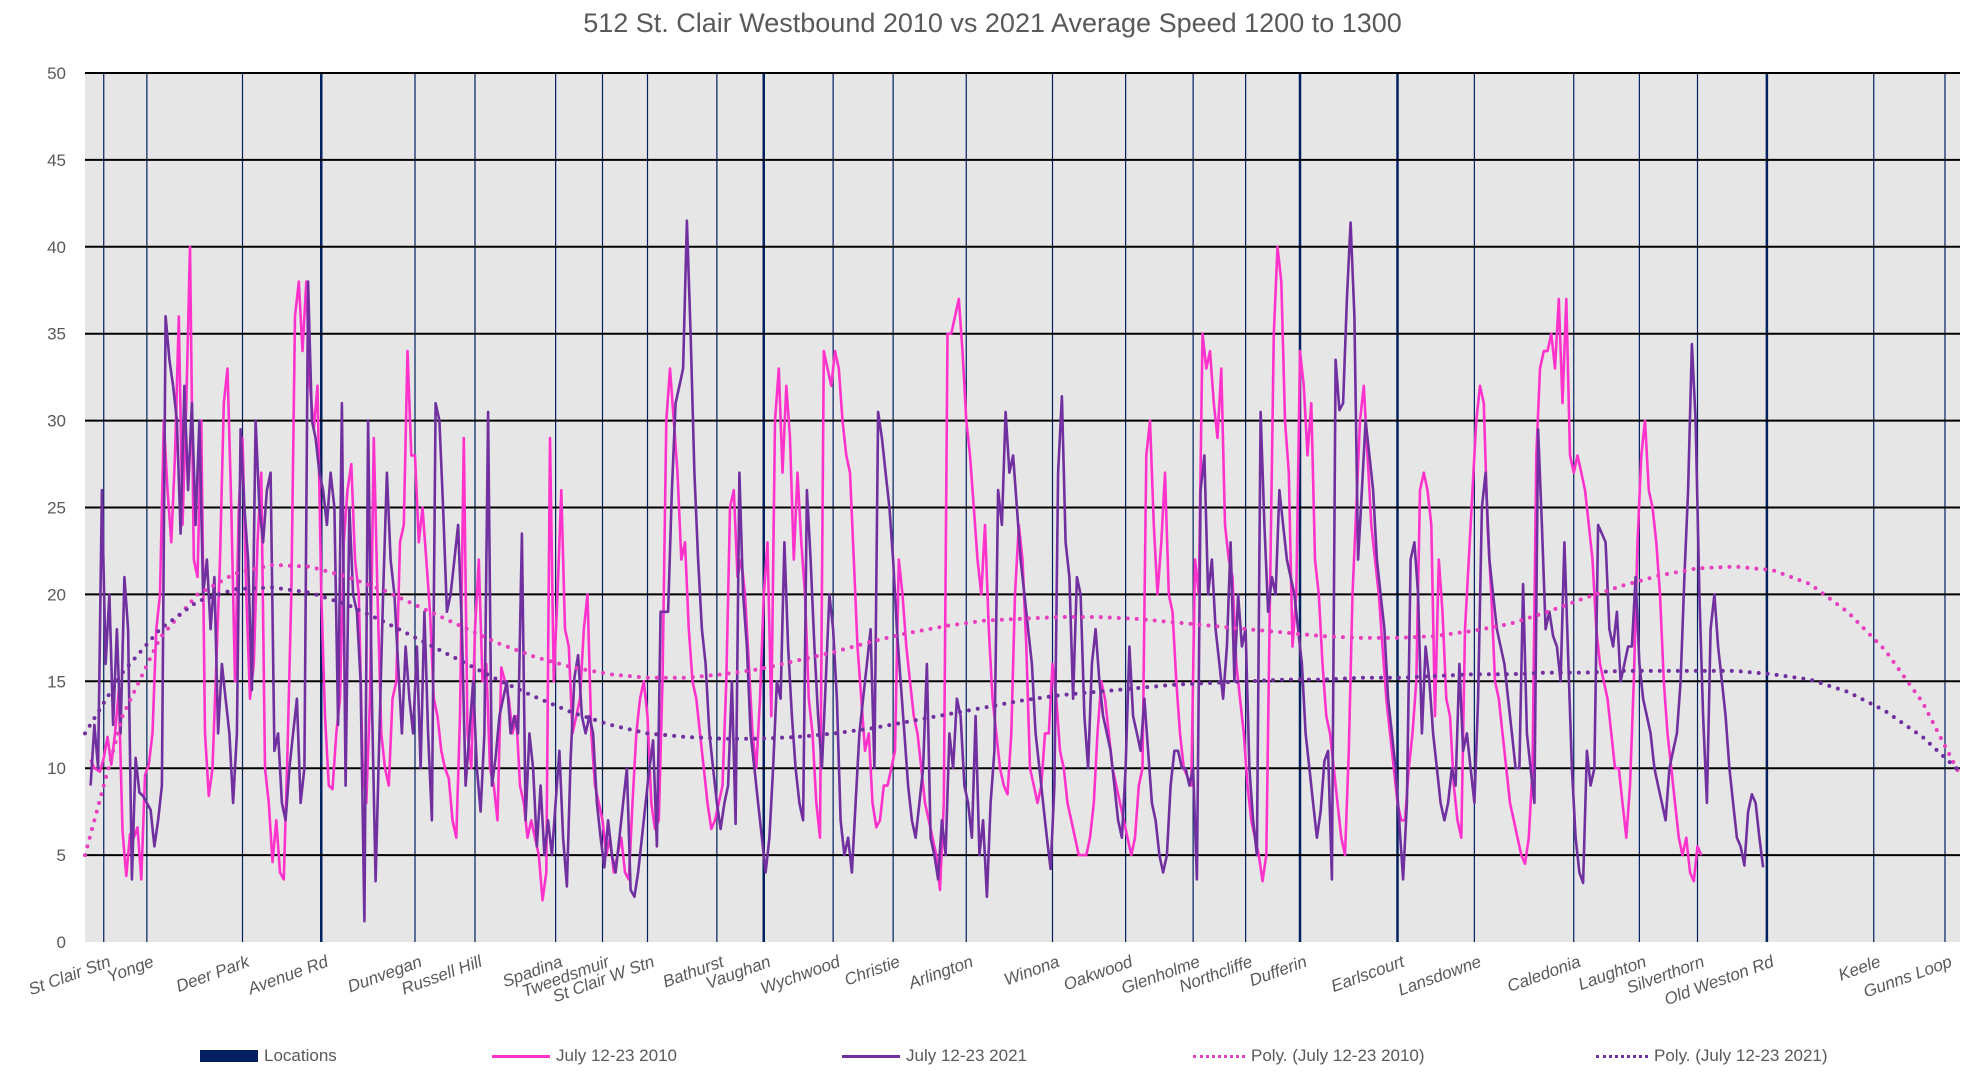 This screenshot has height=1078, width=1985. I want to click on y-tick-label: 40, so click(56, 247).